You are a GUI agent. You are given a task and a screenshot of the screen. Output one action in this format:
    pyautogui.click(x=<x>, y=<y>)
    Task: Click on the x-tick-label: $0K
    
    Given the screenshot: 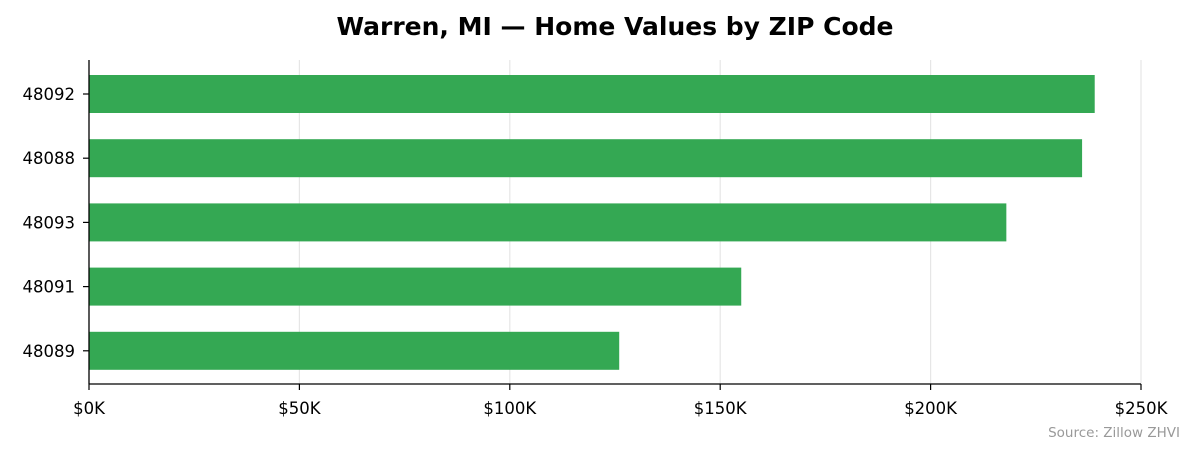 What is the action you would take?
    pyautogui.click(x=89, y=408)
    